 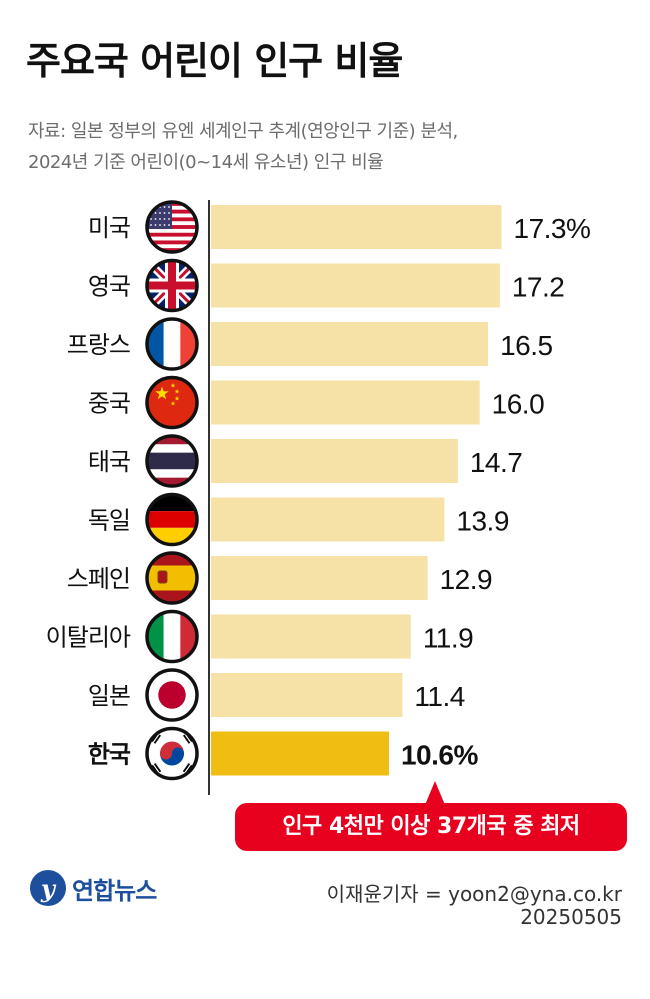 What do you see at coordinates (172, 695) in the screenshot?
I see `japan-flag-icon` at bounding box center [172, 695].